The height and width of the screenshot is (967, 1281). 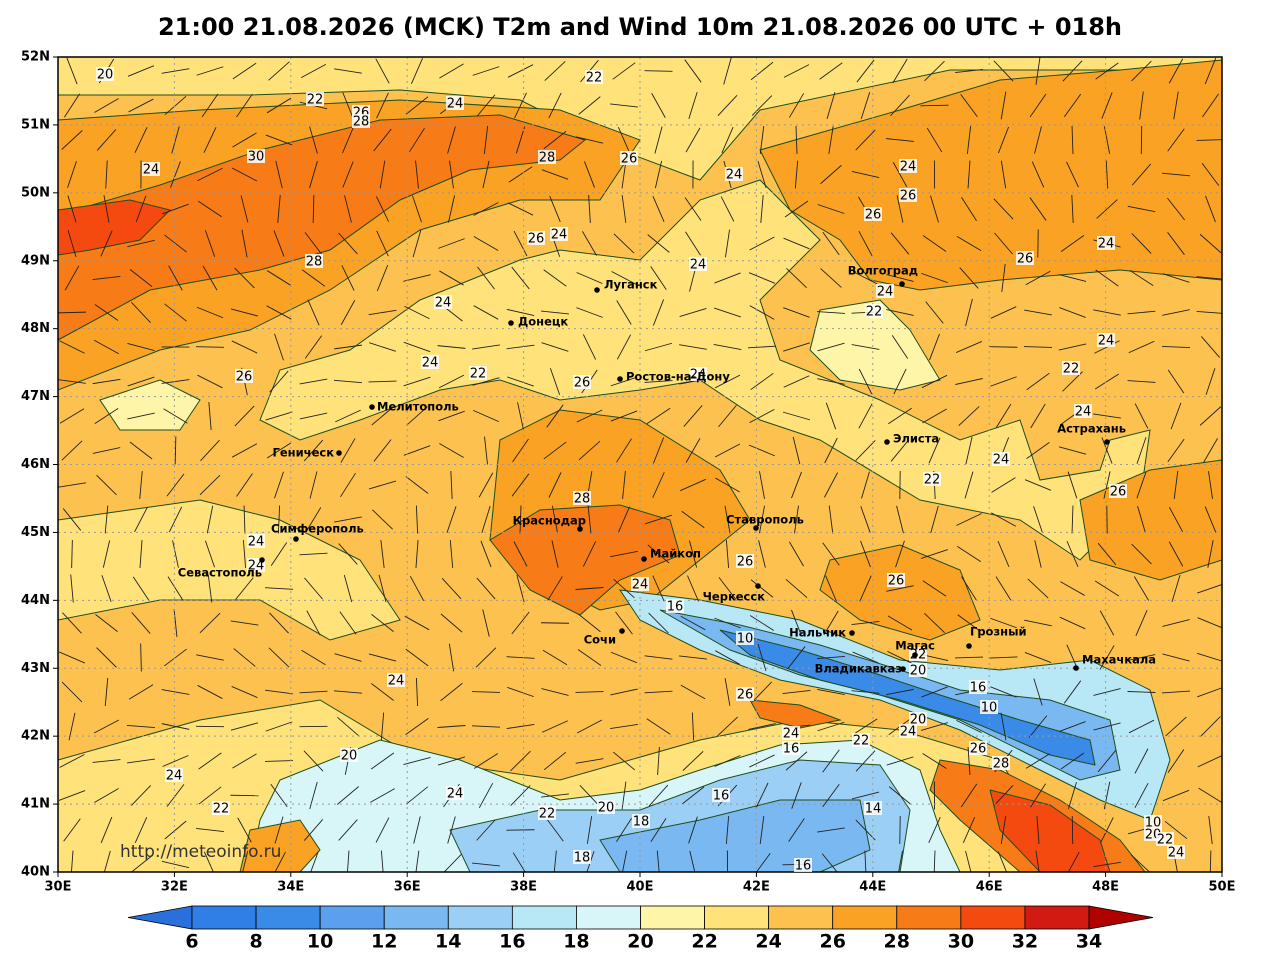 What do you see at coordinates (418, 407) in the screenshot?
I see `city-name: Мелитополь` at bounding box center [418, 407].